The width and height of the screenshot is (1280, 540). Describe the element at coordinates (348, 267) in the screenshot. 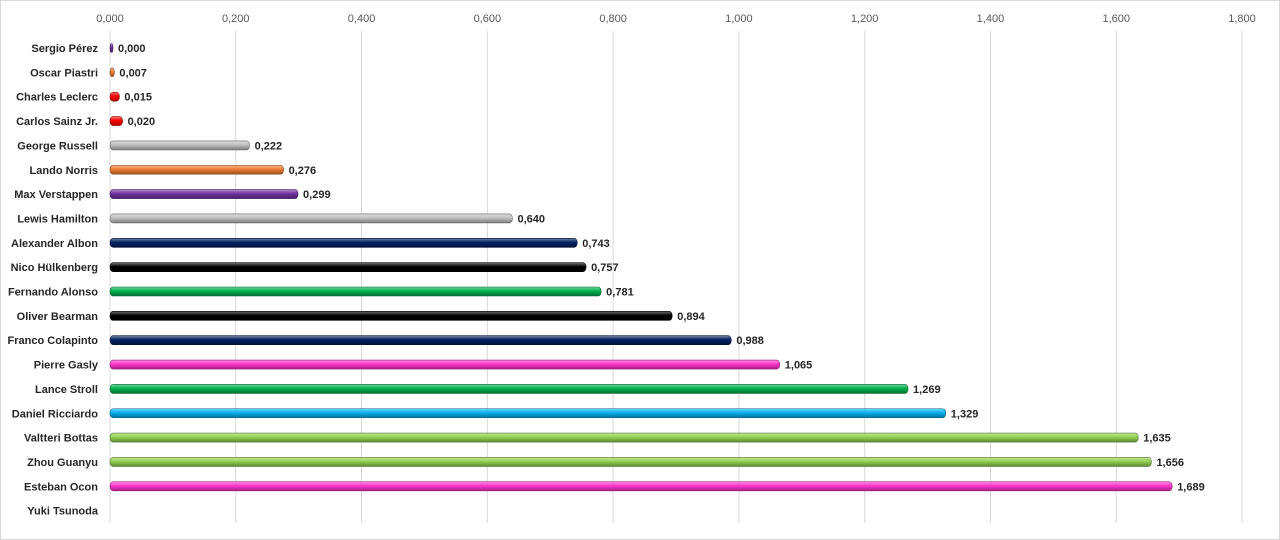

I see `bar-nico-hulkenberg` at that location.